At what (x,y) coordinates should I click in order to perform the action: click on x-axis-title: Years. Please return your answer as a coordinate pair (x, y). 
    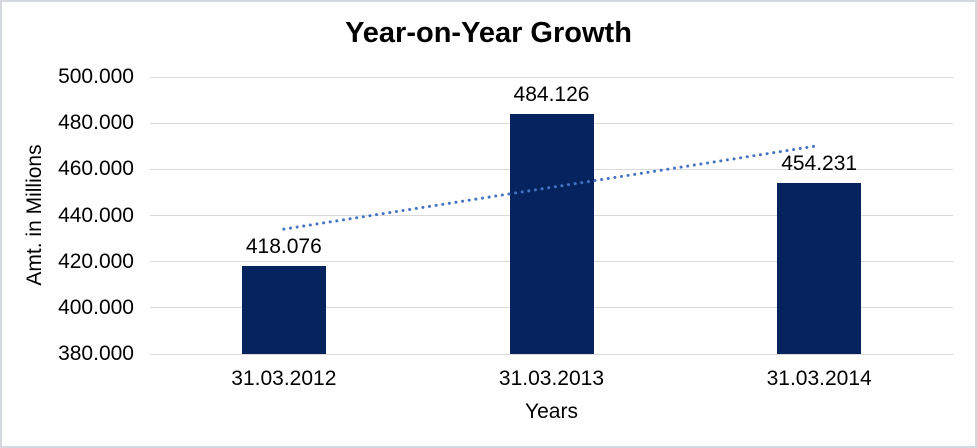
    Looking at the image, I should click on (551, 411).